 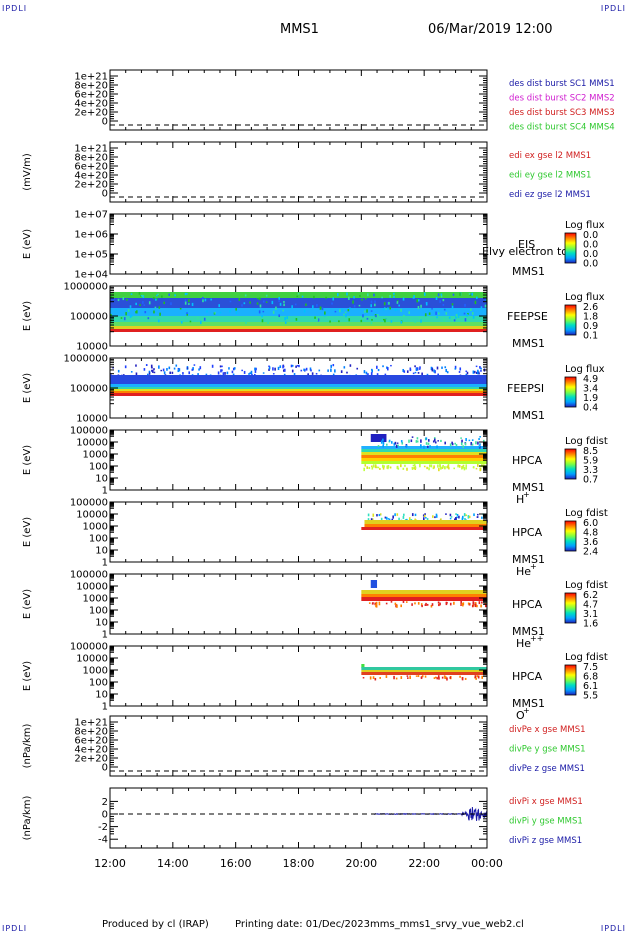 I want to click on corner-label-top-right: IPDLI, so click(x=613, y=8).